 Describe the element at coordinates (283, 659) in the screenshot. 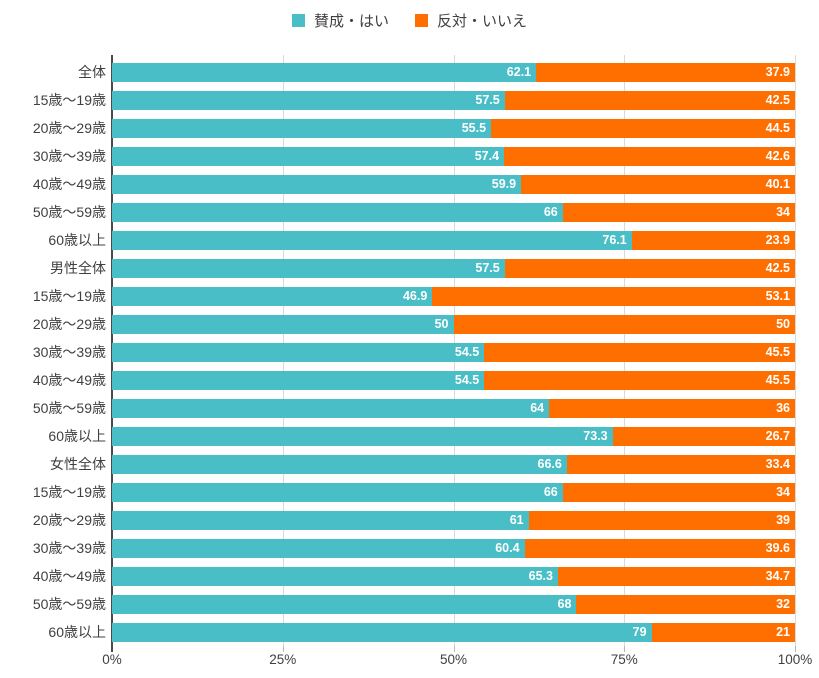

I see `x-axis-tick-label: 25%` at that location.